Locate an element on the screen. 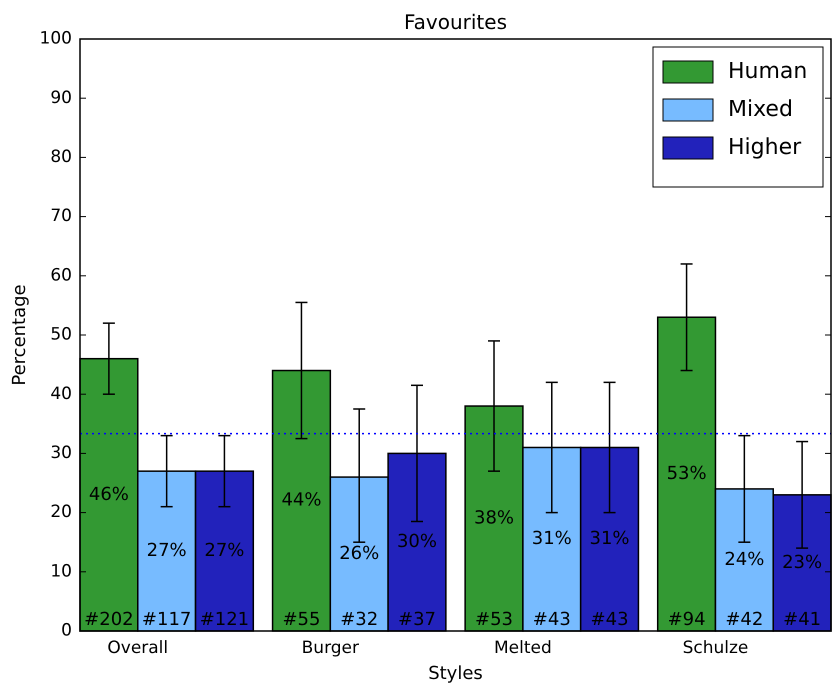 The width and height of the screenshot is (832, 687). y-tick-label: 70 is located at coordinates (61, 216).